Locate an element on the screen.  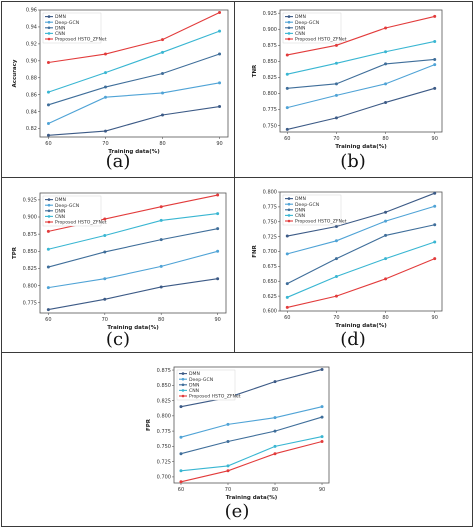
legend-label: DMN is located at coordinates (300, 199).